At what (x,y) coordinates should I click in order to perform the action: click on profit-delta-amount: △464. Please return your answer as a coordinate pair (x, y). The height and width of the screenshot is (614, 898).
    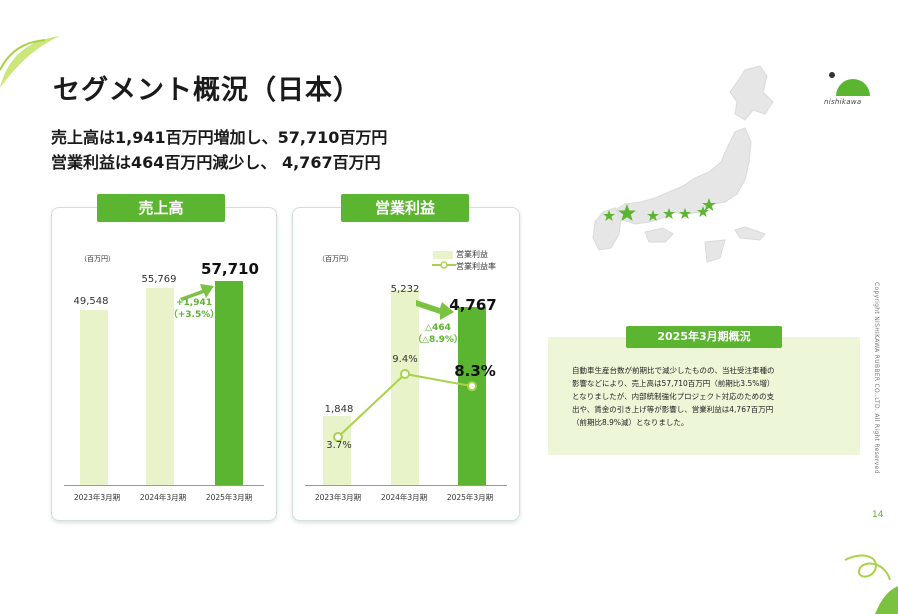
    Looking at the image, I should click on (438, 328).